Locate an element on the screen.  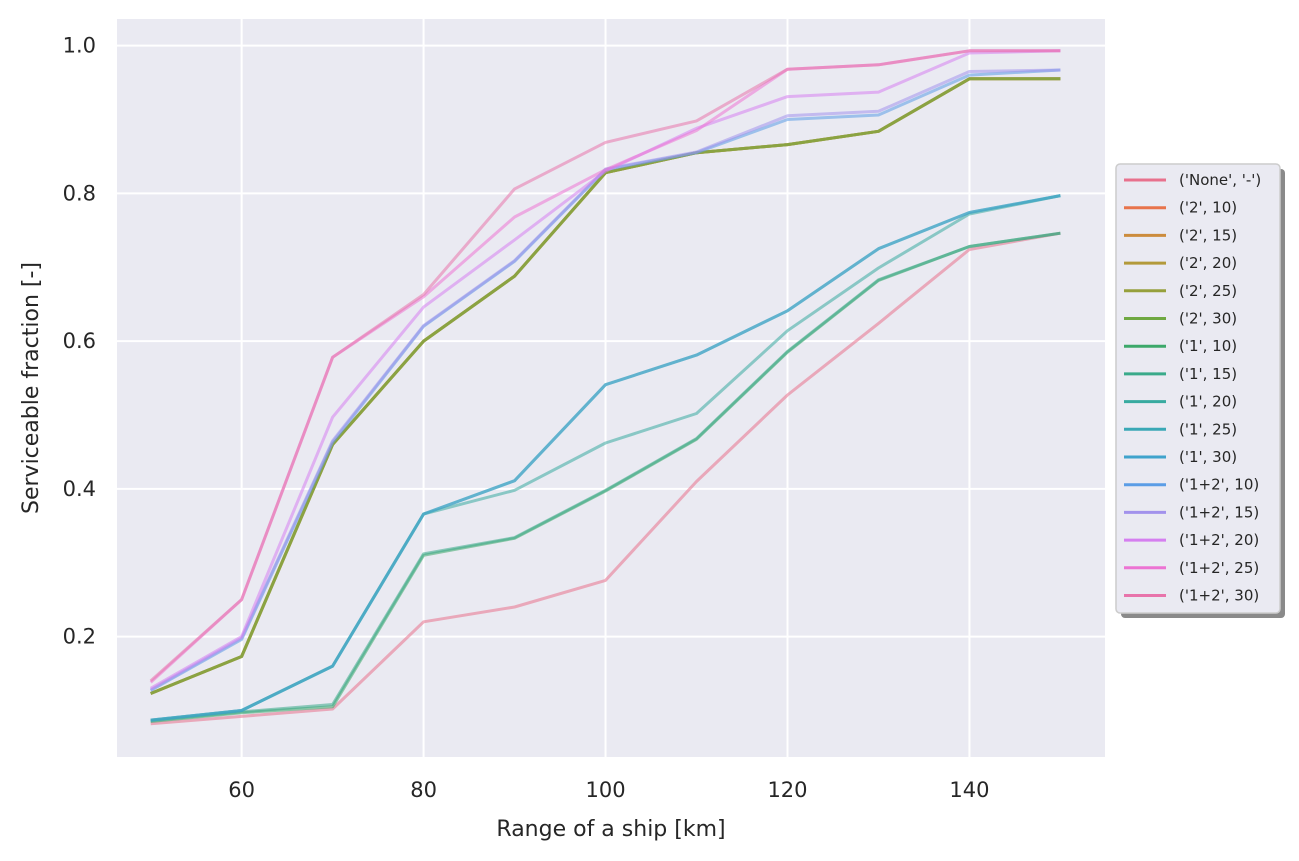
y-tick-label: 0.6 is located at coordinates (79, 341).